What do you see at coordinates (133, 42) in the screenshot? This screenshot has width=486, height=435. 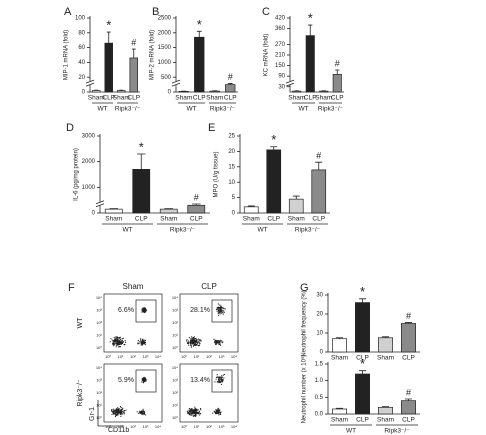 I see `significance-mark: #` at bounding box center [133, 42].